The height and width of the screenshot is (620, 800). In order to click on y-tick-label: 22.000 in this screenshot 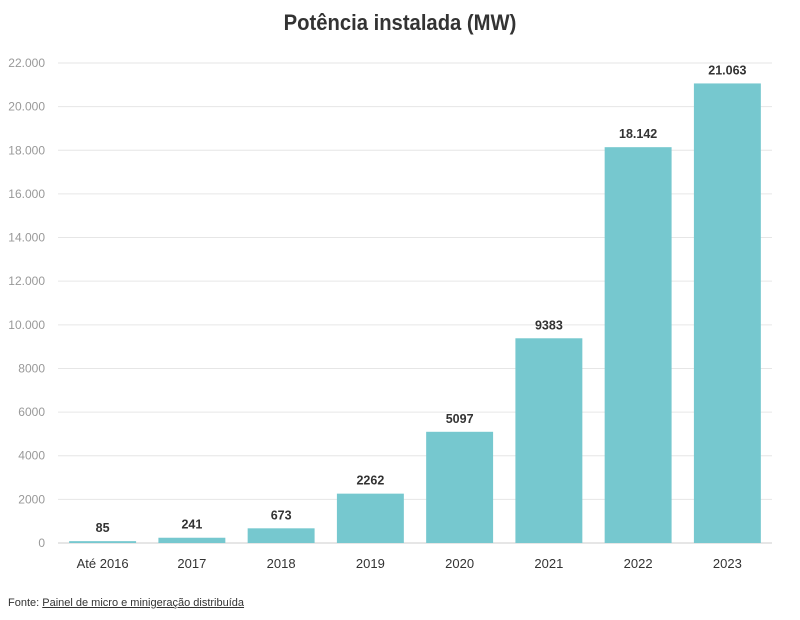, I will do `click(26, 63)`.